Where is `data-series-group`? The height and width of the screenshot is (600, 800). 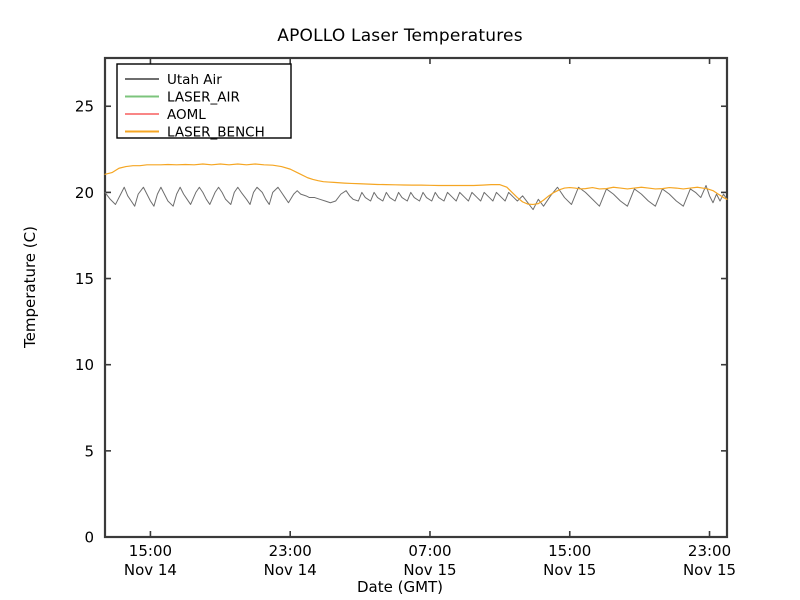
data-series-group is located at coordinates (416, 187).